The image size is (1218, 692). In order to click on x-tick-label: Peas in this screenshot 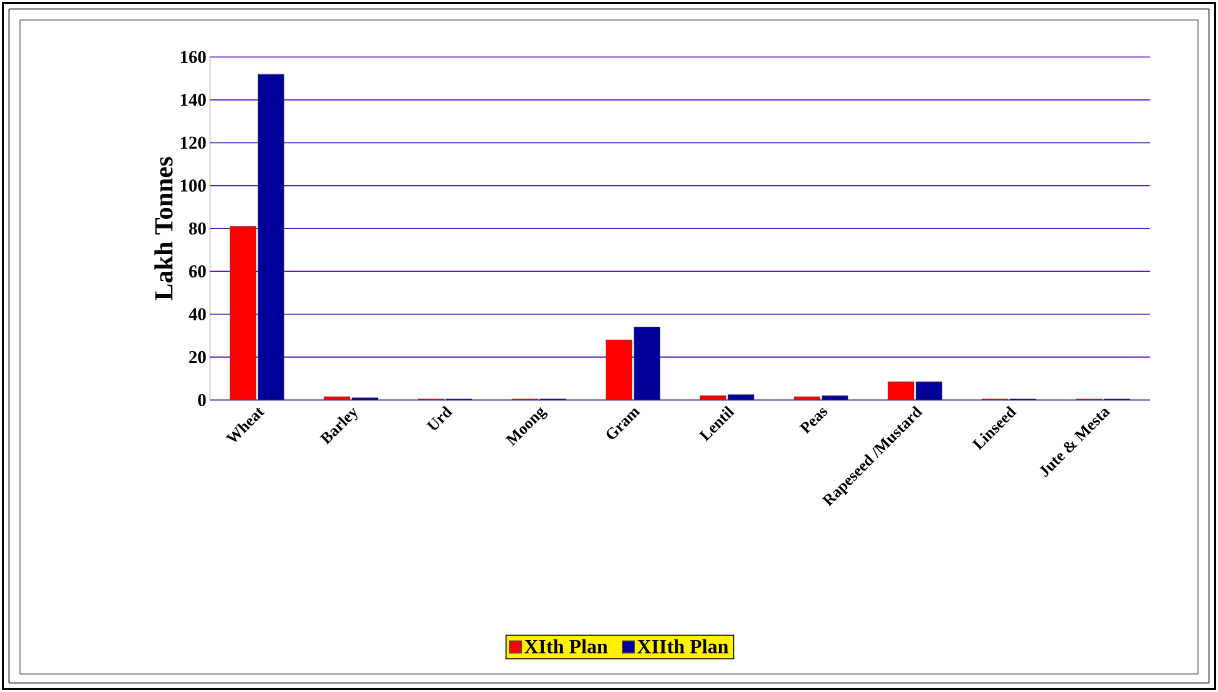, I will do `click(813, 421)`.